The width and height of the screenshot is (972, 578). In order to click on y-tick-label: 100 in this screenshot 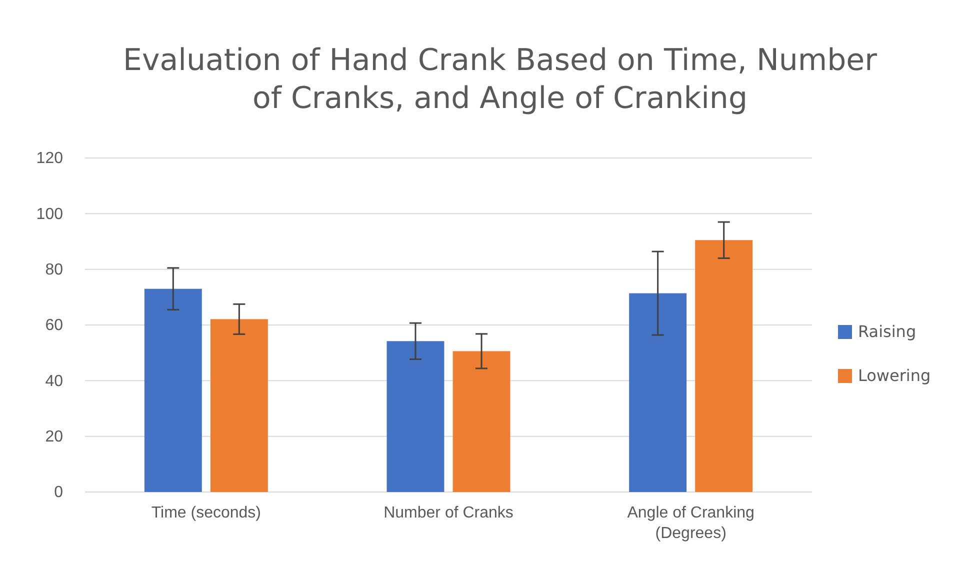, I will do `click(50, 214)`.